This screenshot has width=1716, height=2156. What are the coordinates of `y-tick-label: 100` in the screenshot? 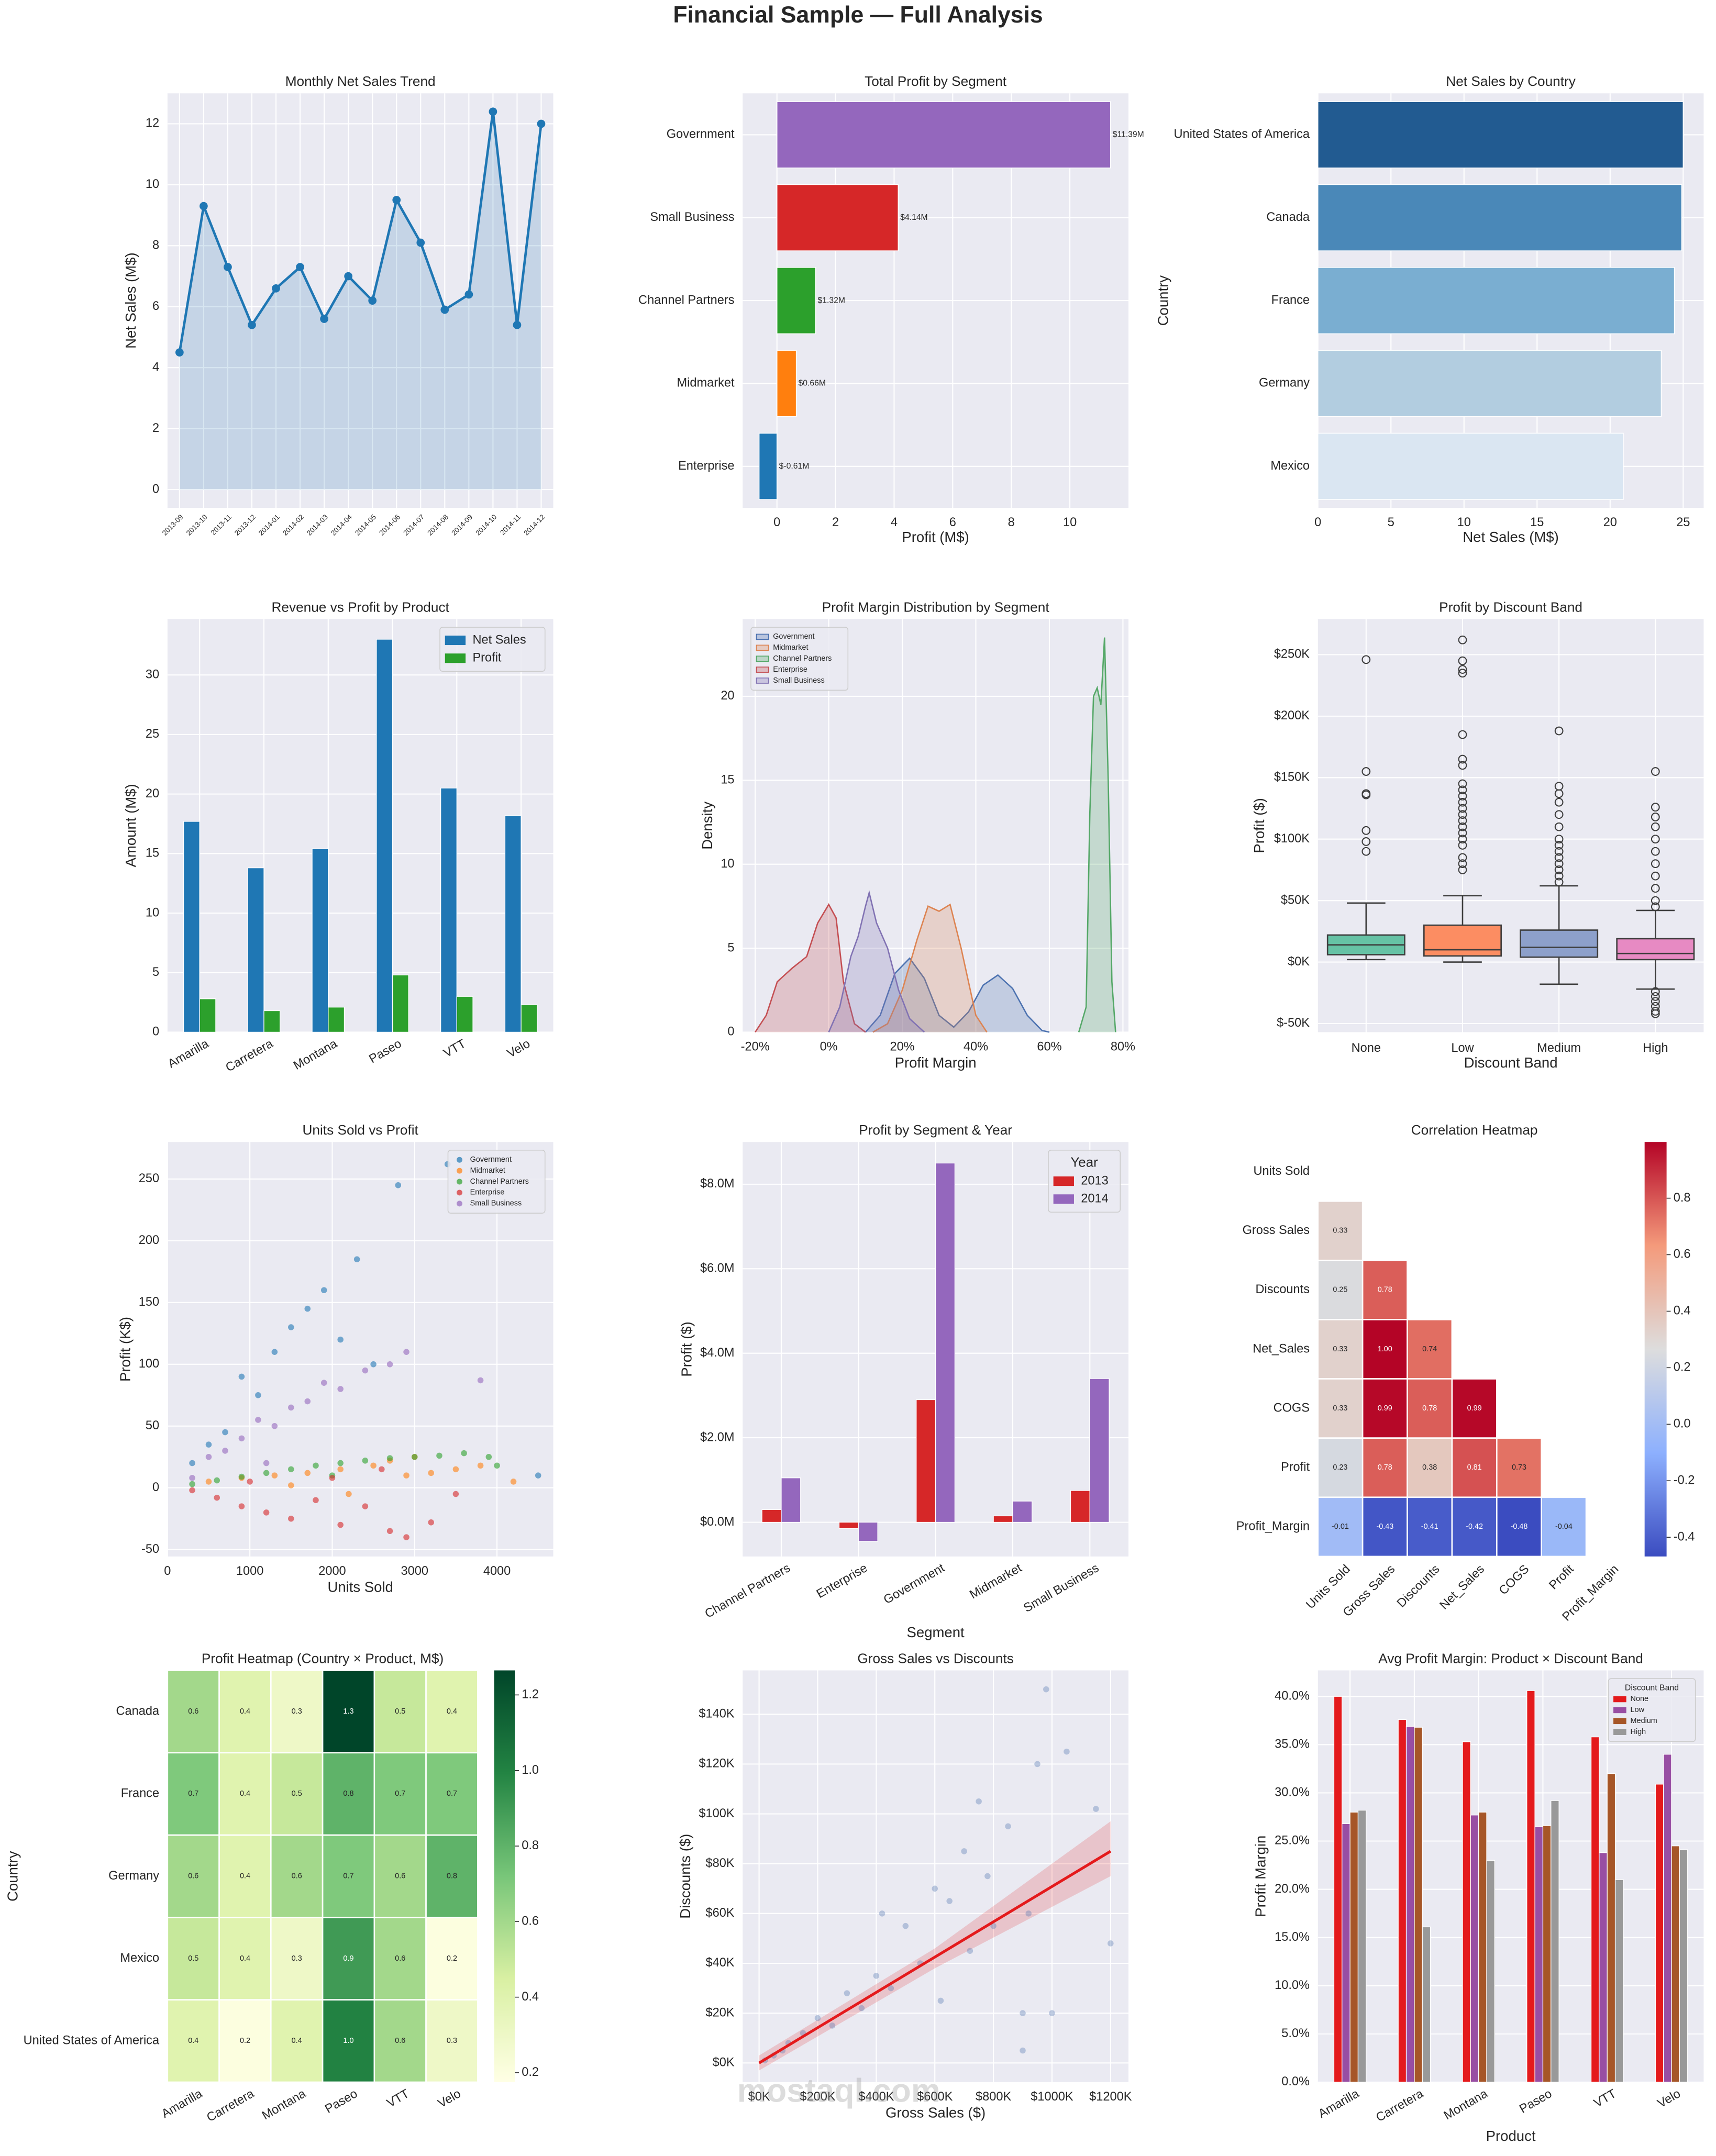 It's located at (149, 1363).